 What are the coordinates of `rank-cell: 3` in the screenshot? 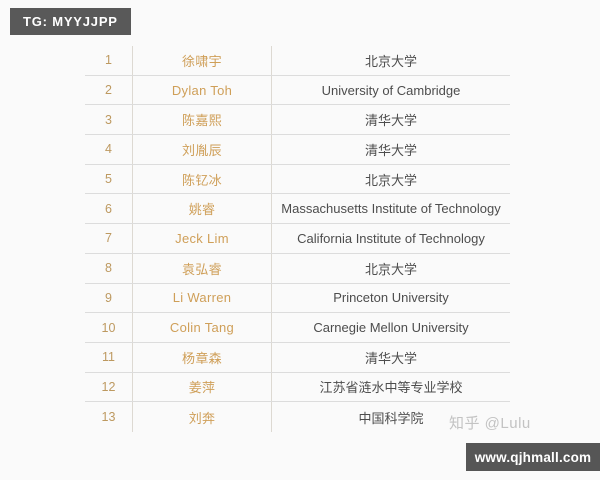 It's located at (109, 120).